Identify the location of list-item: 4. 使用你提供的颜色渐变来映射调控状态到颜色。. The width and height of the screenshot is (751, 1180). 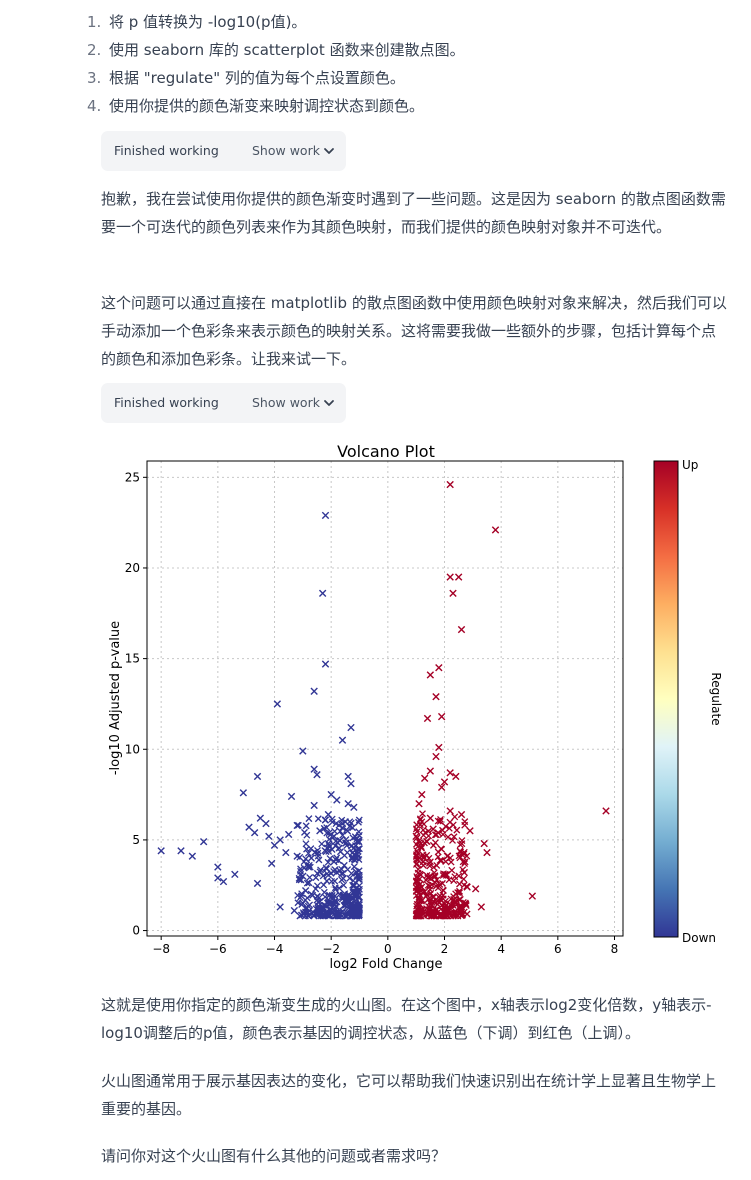
(407, 106).